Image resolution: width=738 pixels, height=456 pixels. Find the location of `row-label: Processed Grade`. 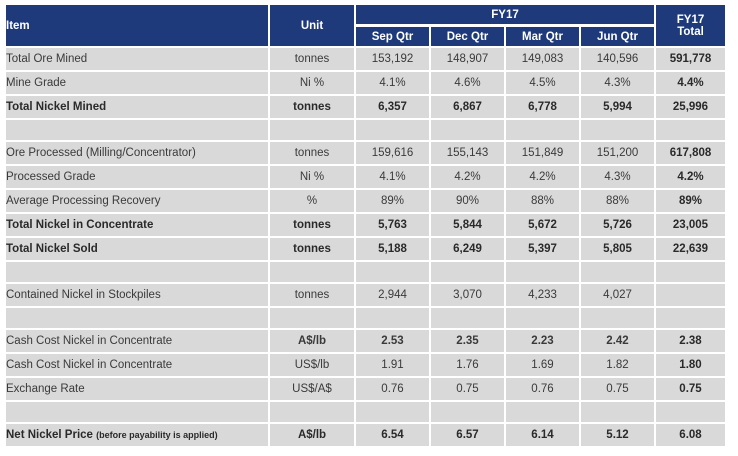

row-label: Processed Grade is located at coordinates (137, 177).